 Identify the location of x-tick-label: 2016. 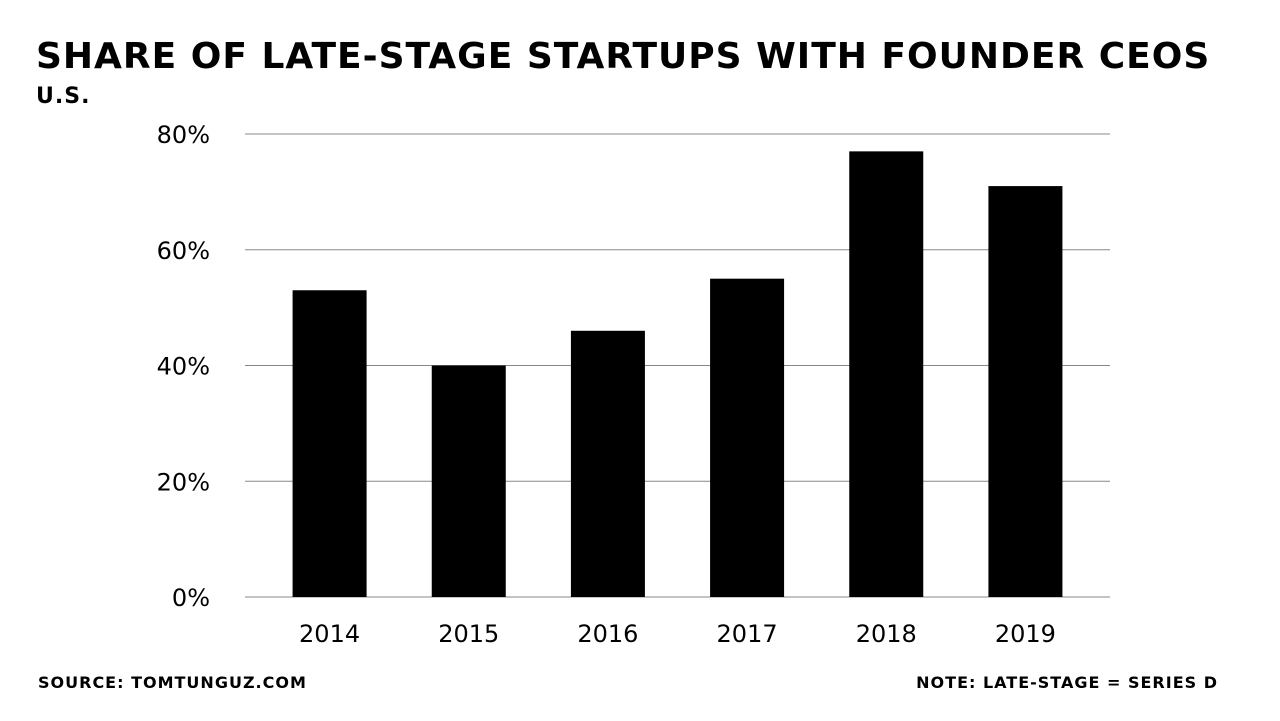
(607, 634).